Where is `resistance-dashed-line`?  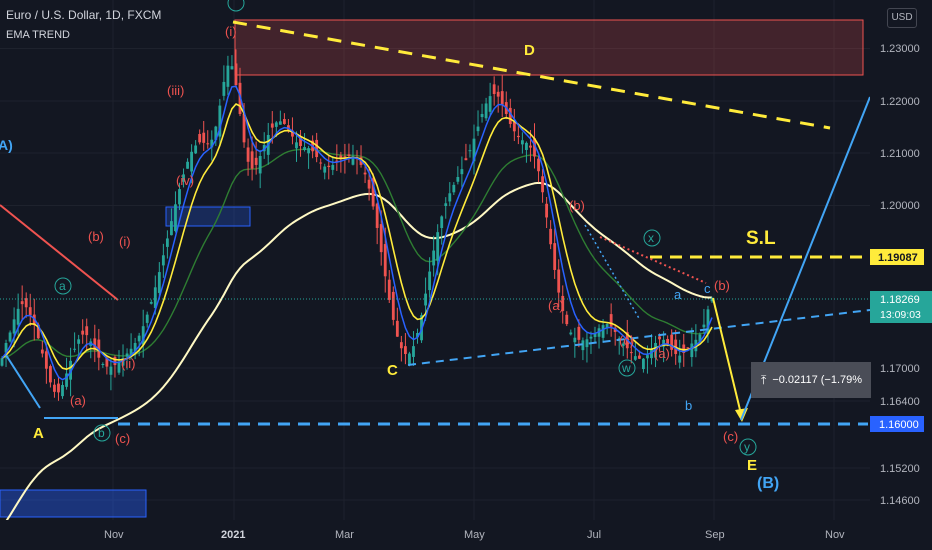
resistance-dashed-line is located at coordinates (531, 75).